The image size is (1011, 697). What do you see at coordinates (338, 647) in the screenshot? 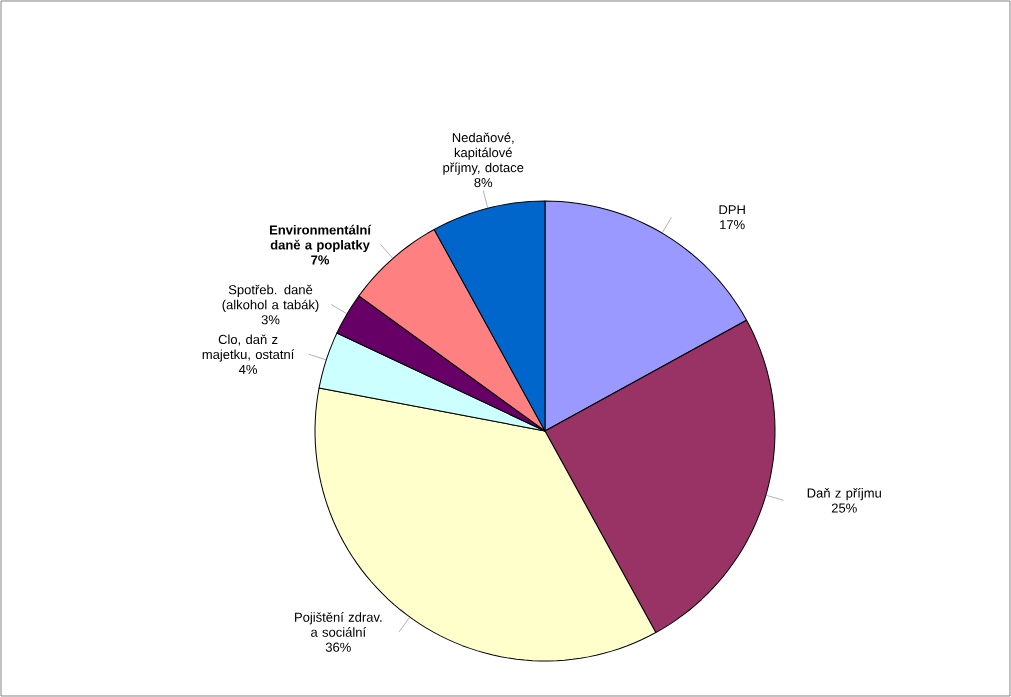
I see `data-label: 36%` at bounding box center [338, 647].